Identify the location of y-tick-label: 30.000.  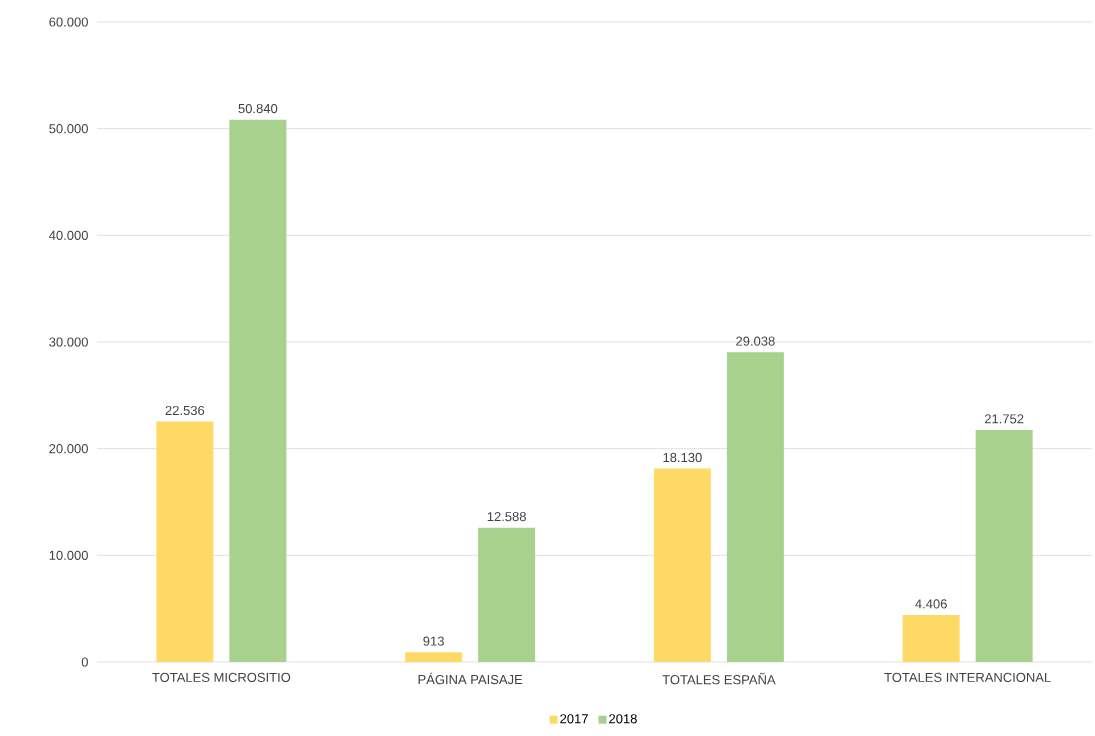
(68, 342).